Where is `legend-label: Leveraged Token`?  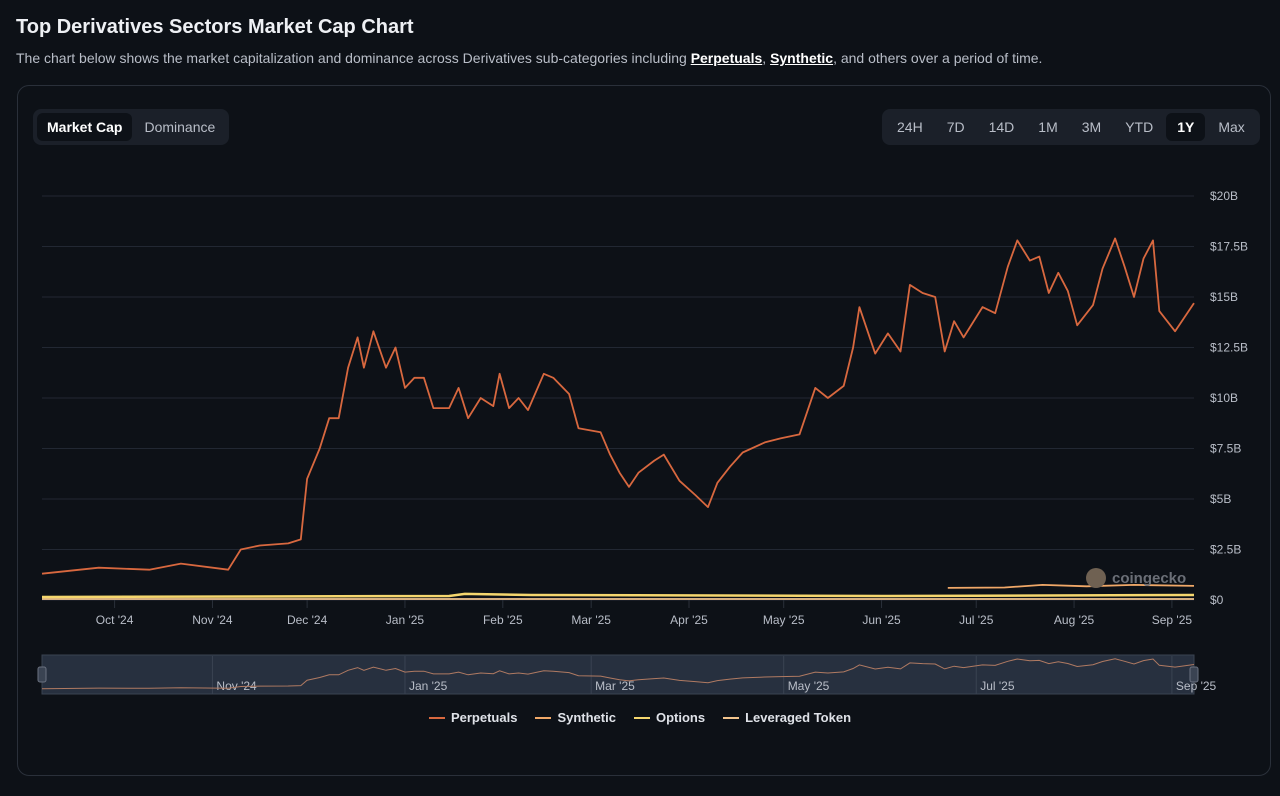 legend-label: Leveraged Token is located at coordinates (798, 717).